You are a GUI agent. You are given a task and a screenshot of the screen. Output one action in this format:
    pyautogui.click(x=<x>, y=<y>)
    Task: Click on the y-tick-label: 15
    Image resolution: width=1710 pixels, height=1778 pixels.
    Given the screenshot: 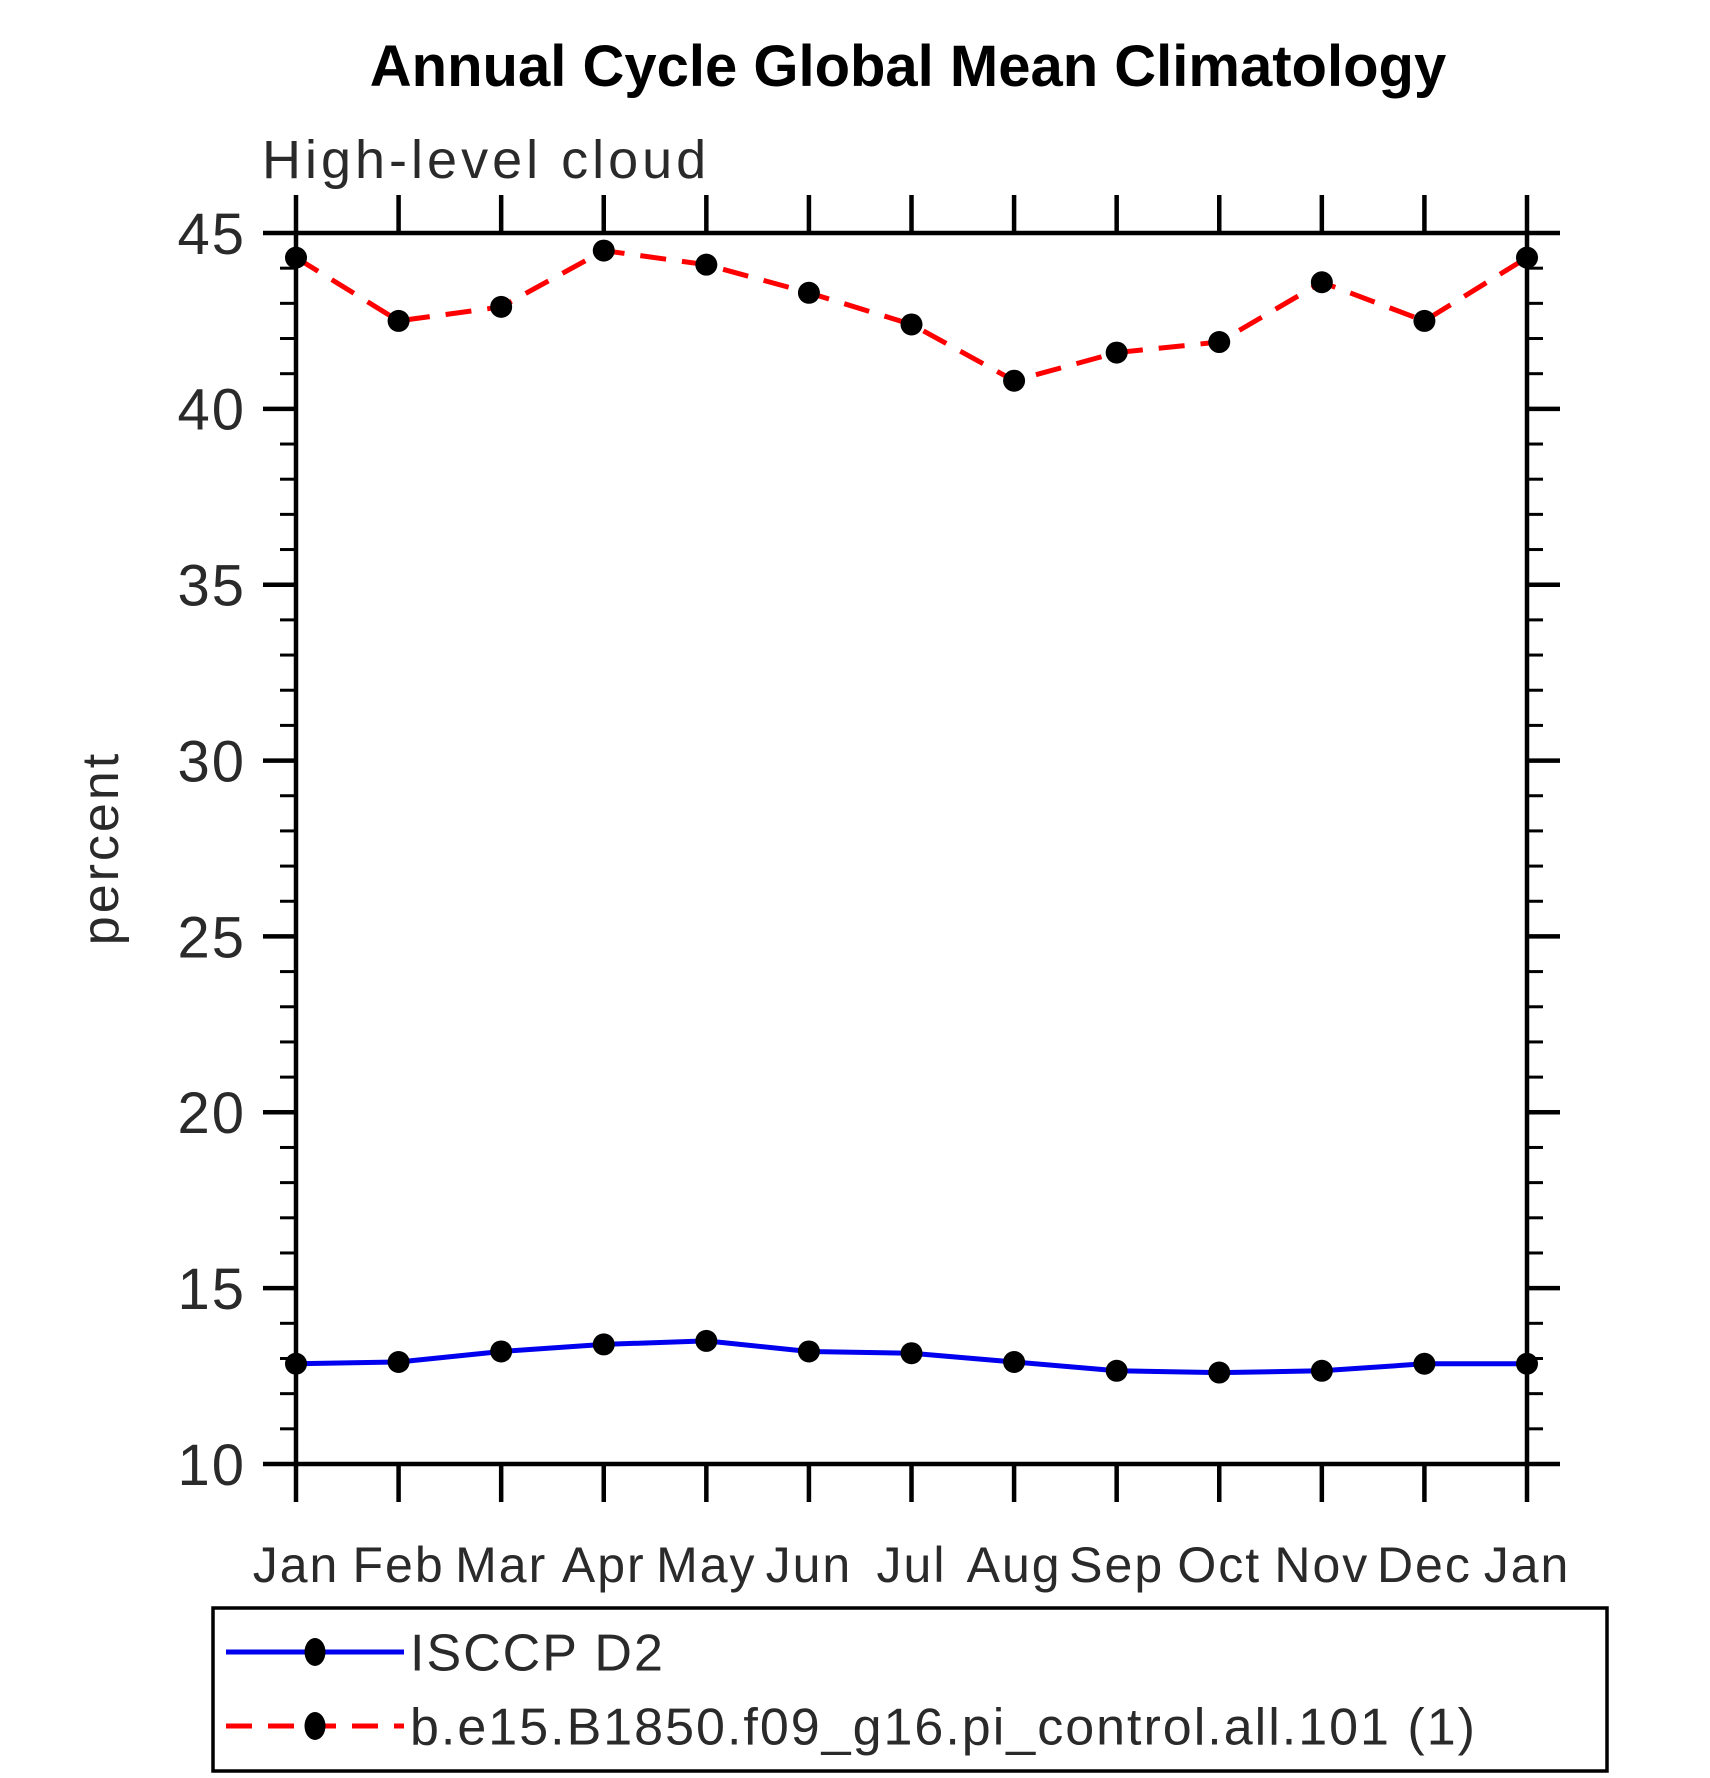 What is the action you would take?
    pyautogui.click(x=211, y=1289)
    